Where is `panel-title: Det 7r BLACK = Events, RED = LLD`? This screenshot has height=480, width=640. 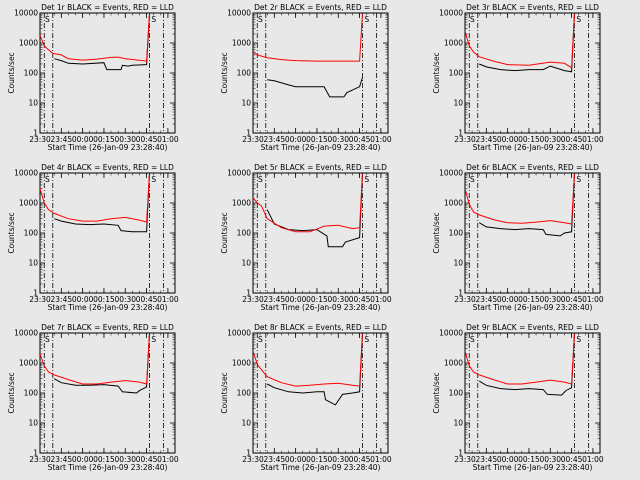 panel-title: Det 7r BLACK = Events, RED = LLD is located at coordinates (107, 327).